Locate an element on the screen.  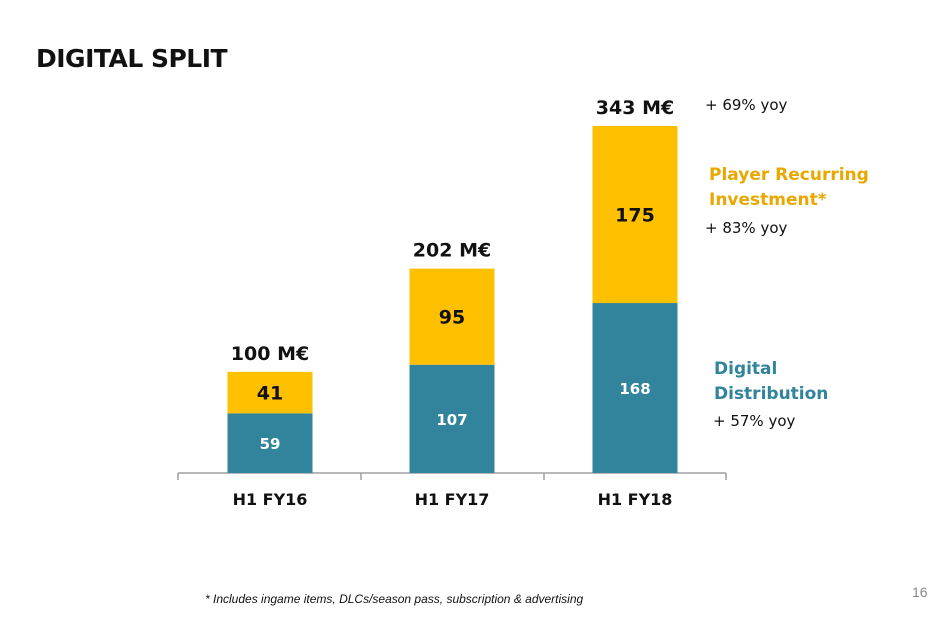
x-tick-label: H1 FY16 is located at coordinates (270, 499).